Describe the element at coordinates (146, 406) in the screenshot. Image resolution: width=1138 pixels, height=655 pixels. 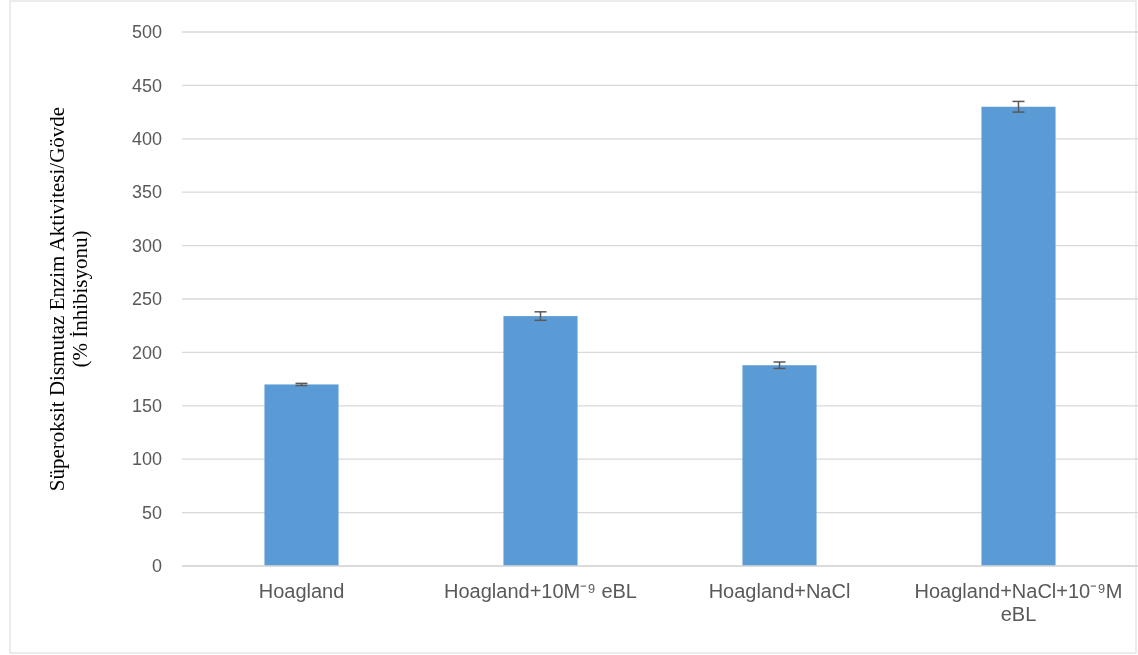
I see `y-tick-label: 150` at that location.